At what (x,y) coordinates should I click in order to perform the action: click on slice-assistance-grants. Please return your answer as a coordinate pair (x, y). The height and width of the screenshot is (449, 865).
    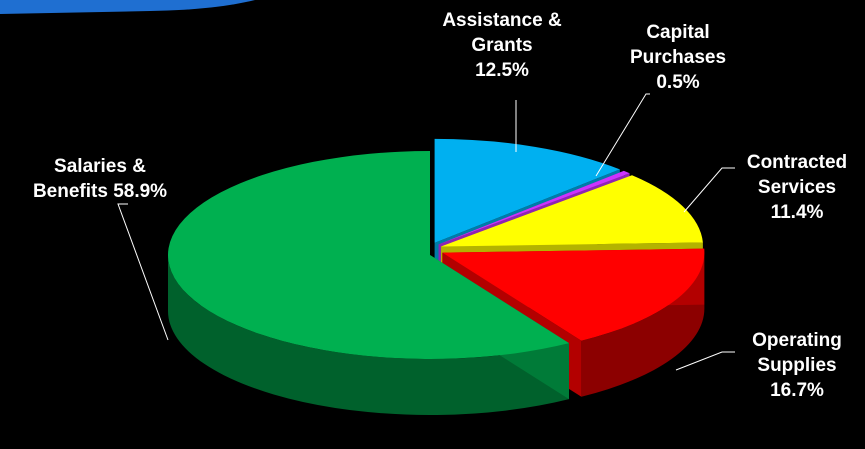
    Looking at the image, I should click on (527, 190).